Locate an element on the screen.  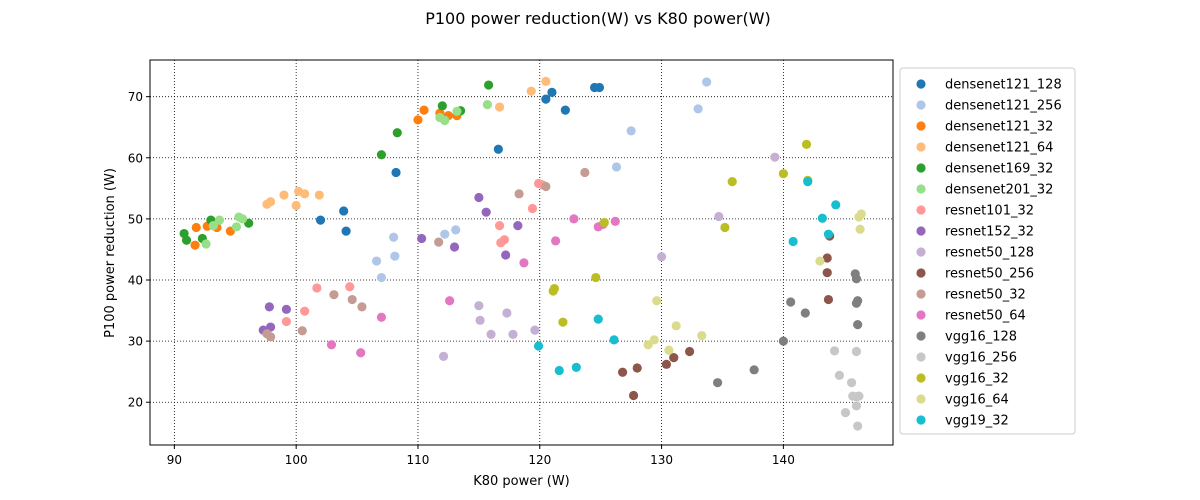
y-tick-label: 30 is located at coordinates (135, 342).